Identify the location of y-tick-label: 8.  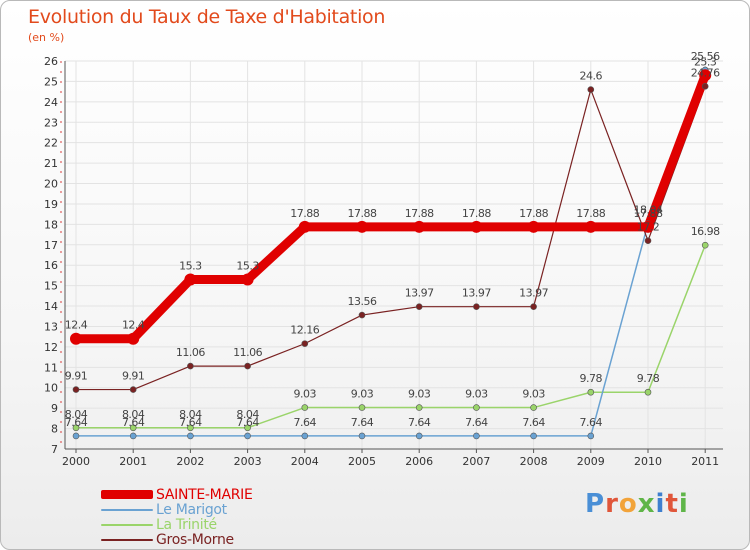
(54, 429).